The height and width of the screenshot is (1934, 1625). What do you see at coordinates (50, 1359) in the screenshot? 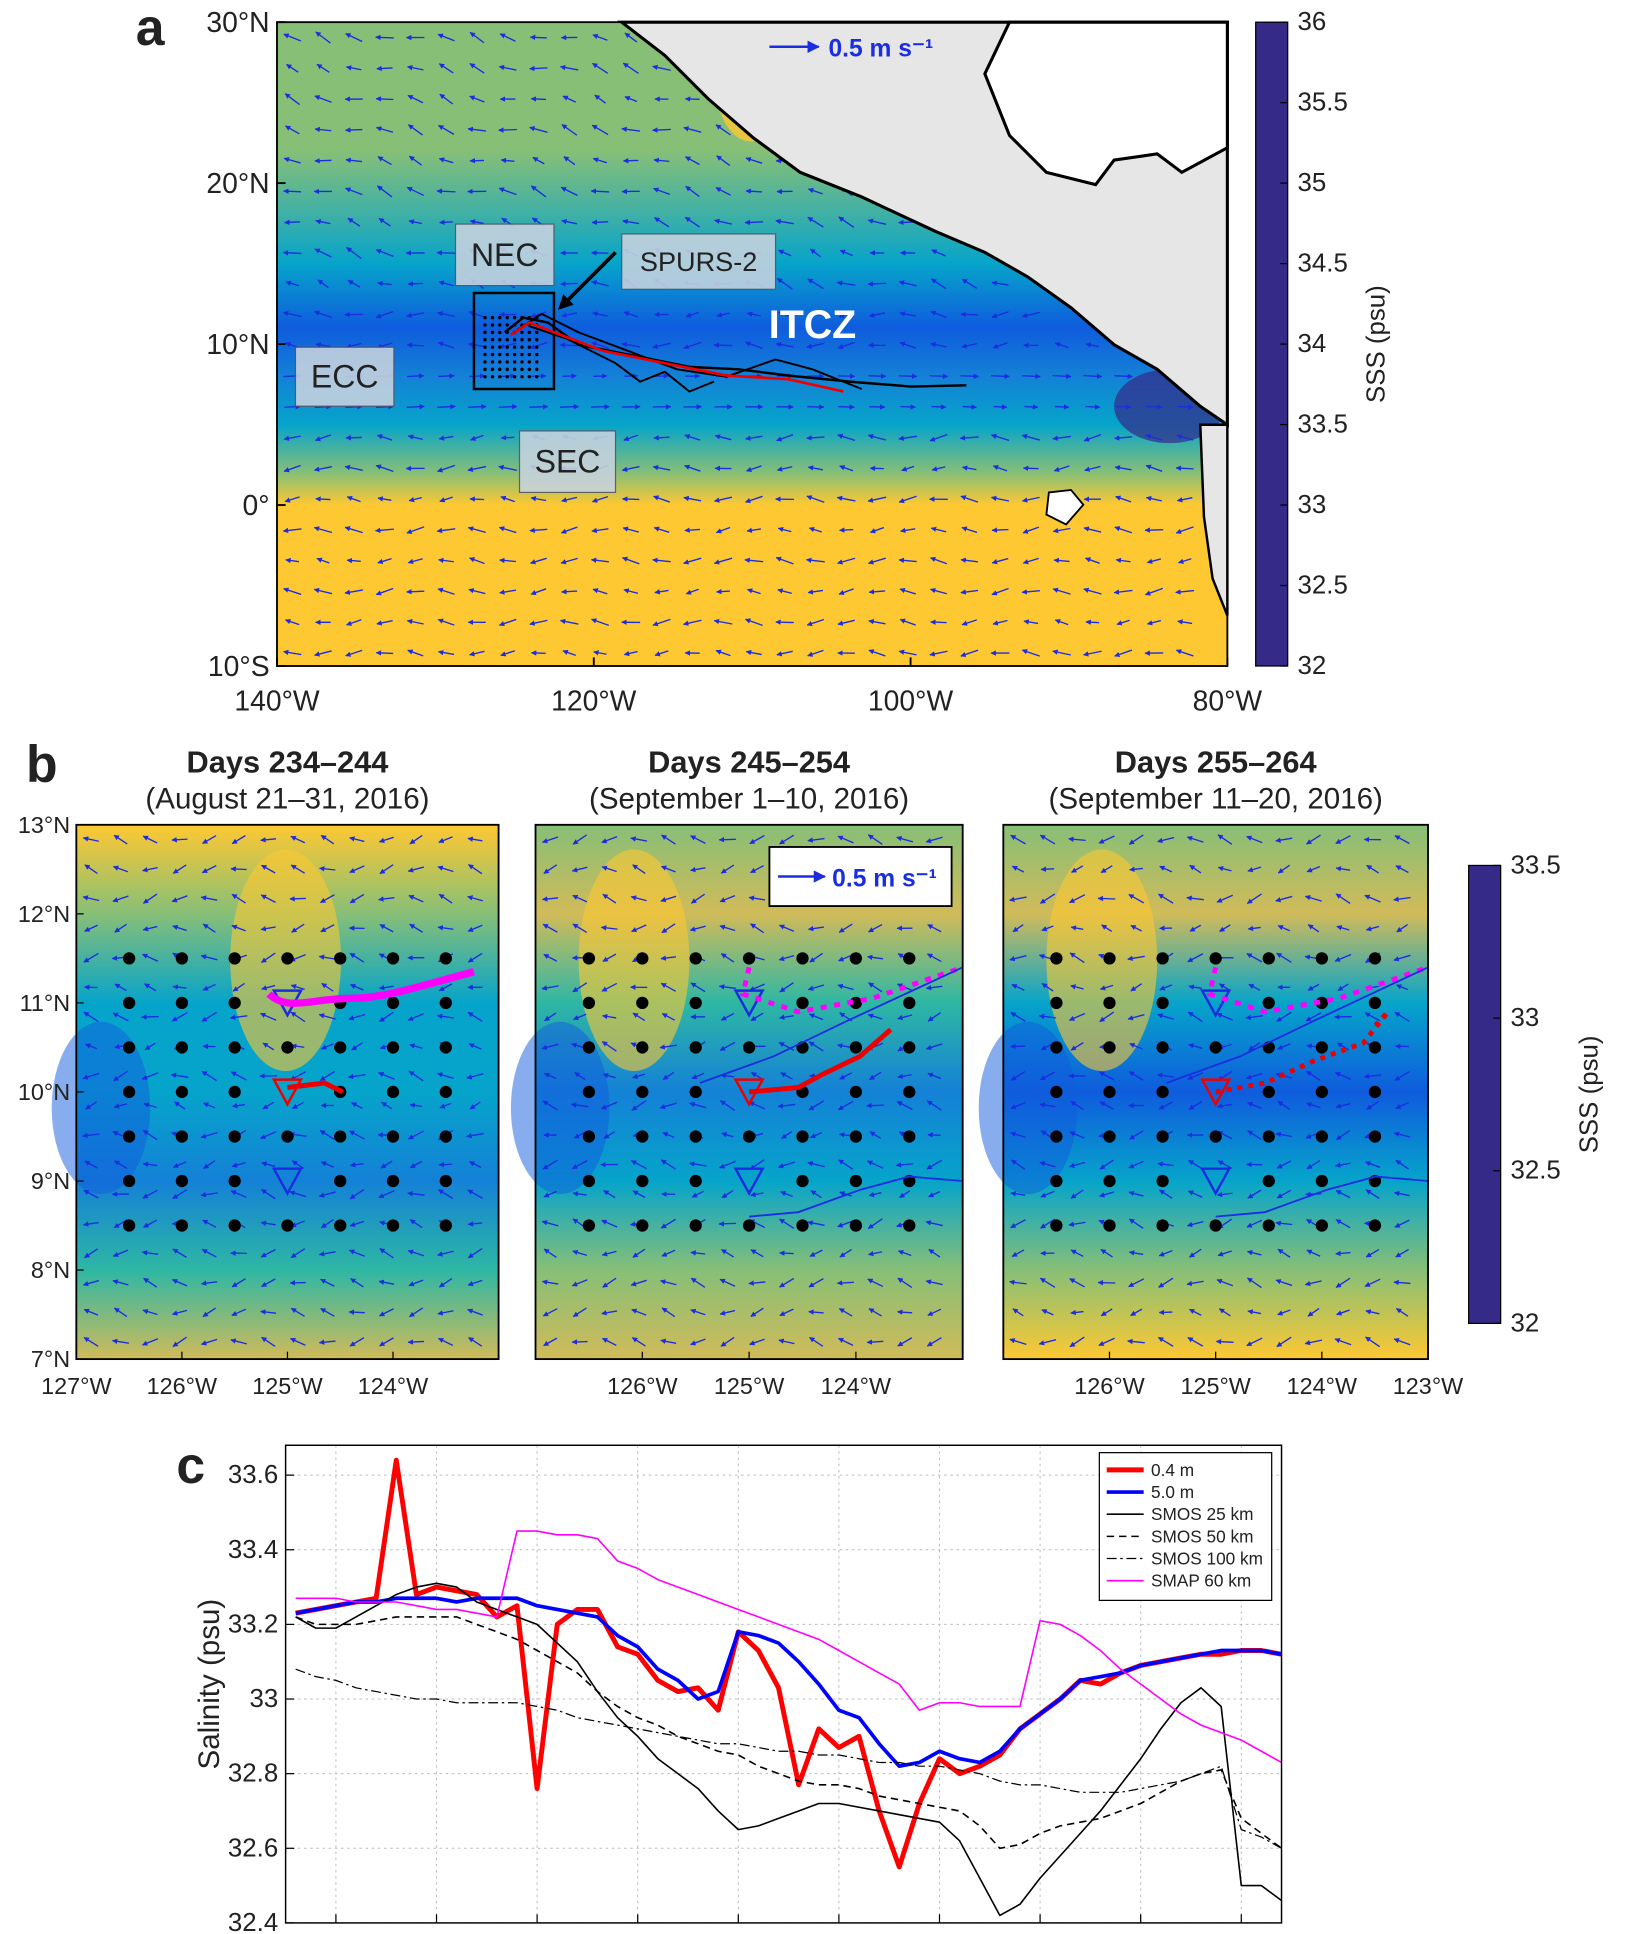
I see `y-tick-label: 7°N` at bounding box center [50, 1359].